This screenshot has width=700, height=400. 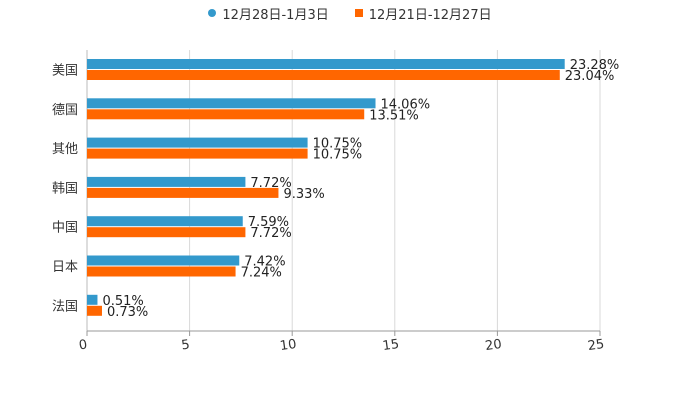 What do you see at coordinates (493, 345) in the screenshot?
I see `x-tick-label: 20` at bounding box center [493, 345].